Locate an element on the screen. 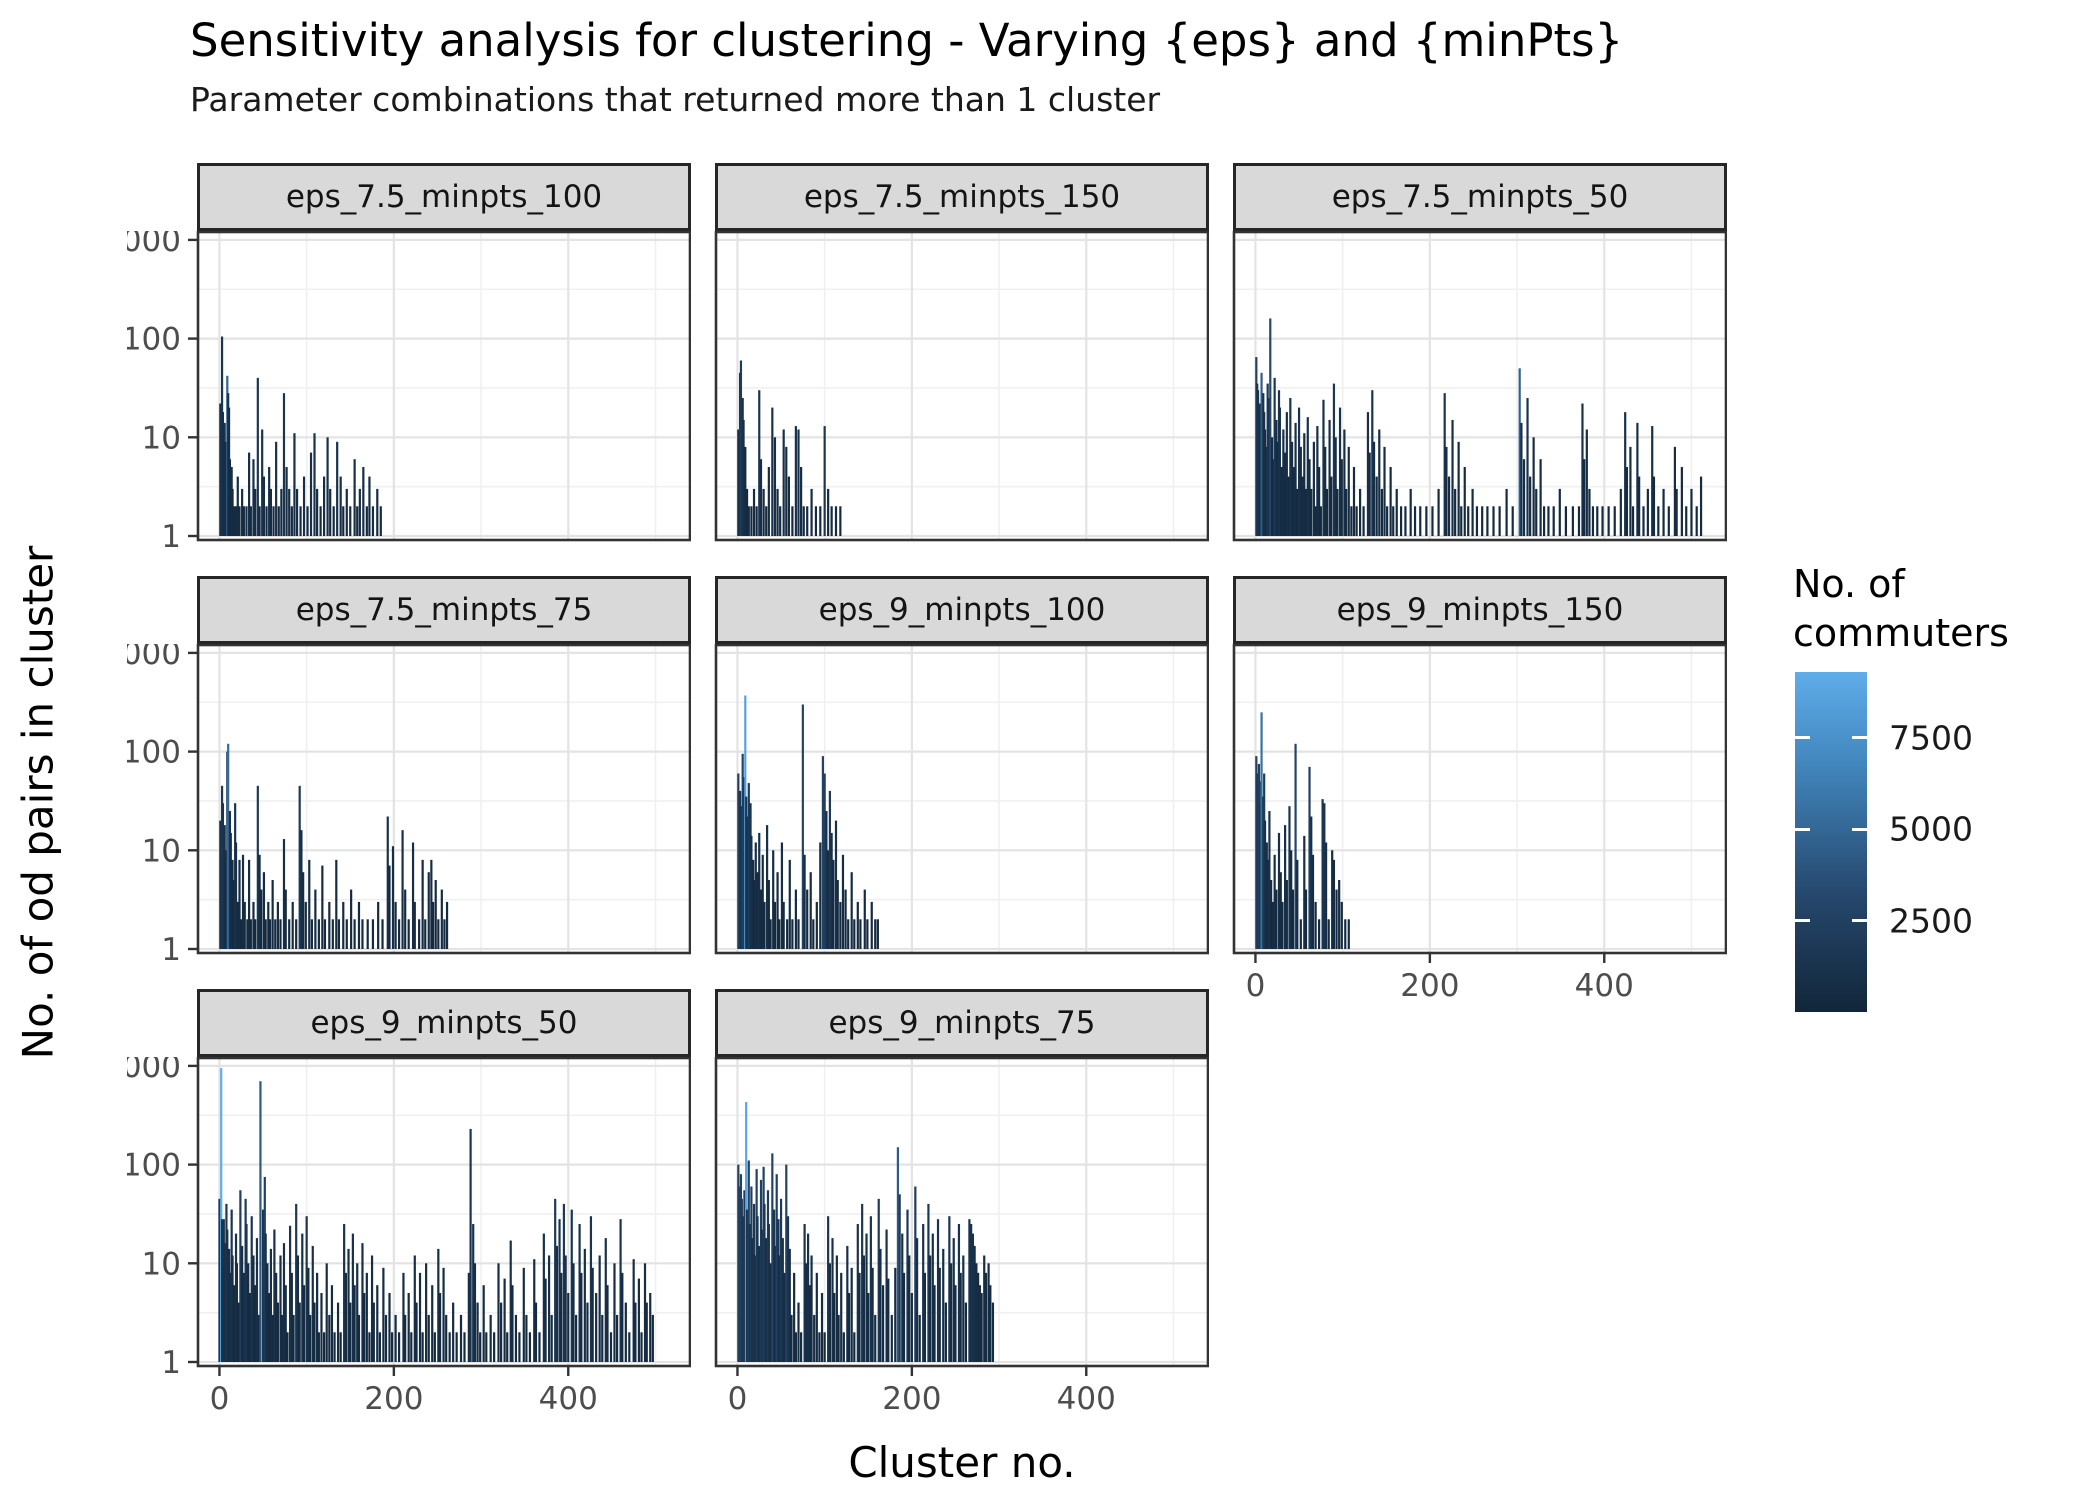 This screenshot has width=2100, height=1499. x-tick-label: 0 is located at coordinates (738, 1399).